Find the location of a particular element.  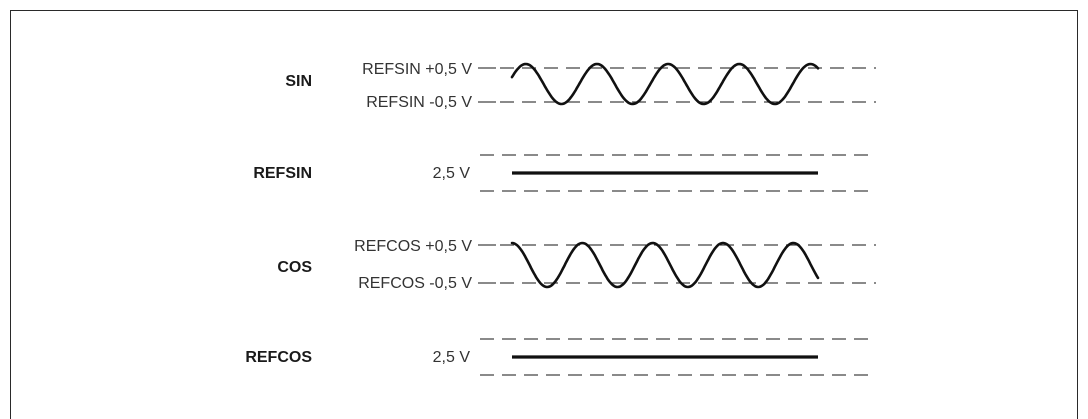

signal-name-sin: SIN is located at coordinates (298, 81).